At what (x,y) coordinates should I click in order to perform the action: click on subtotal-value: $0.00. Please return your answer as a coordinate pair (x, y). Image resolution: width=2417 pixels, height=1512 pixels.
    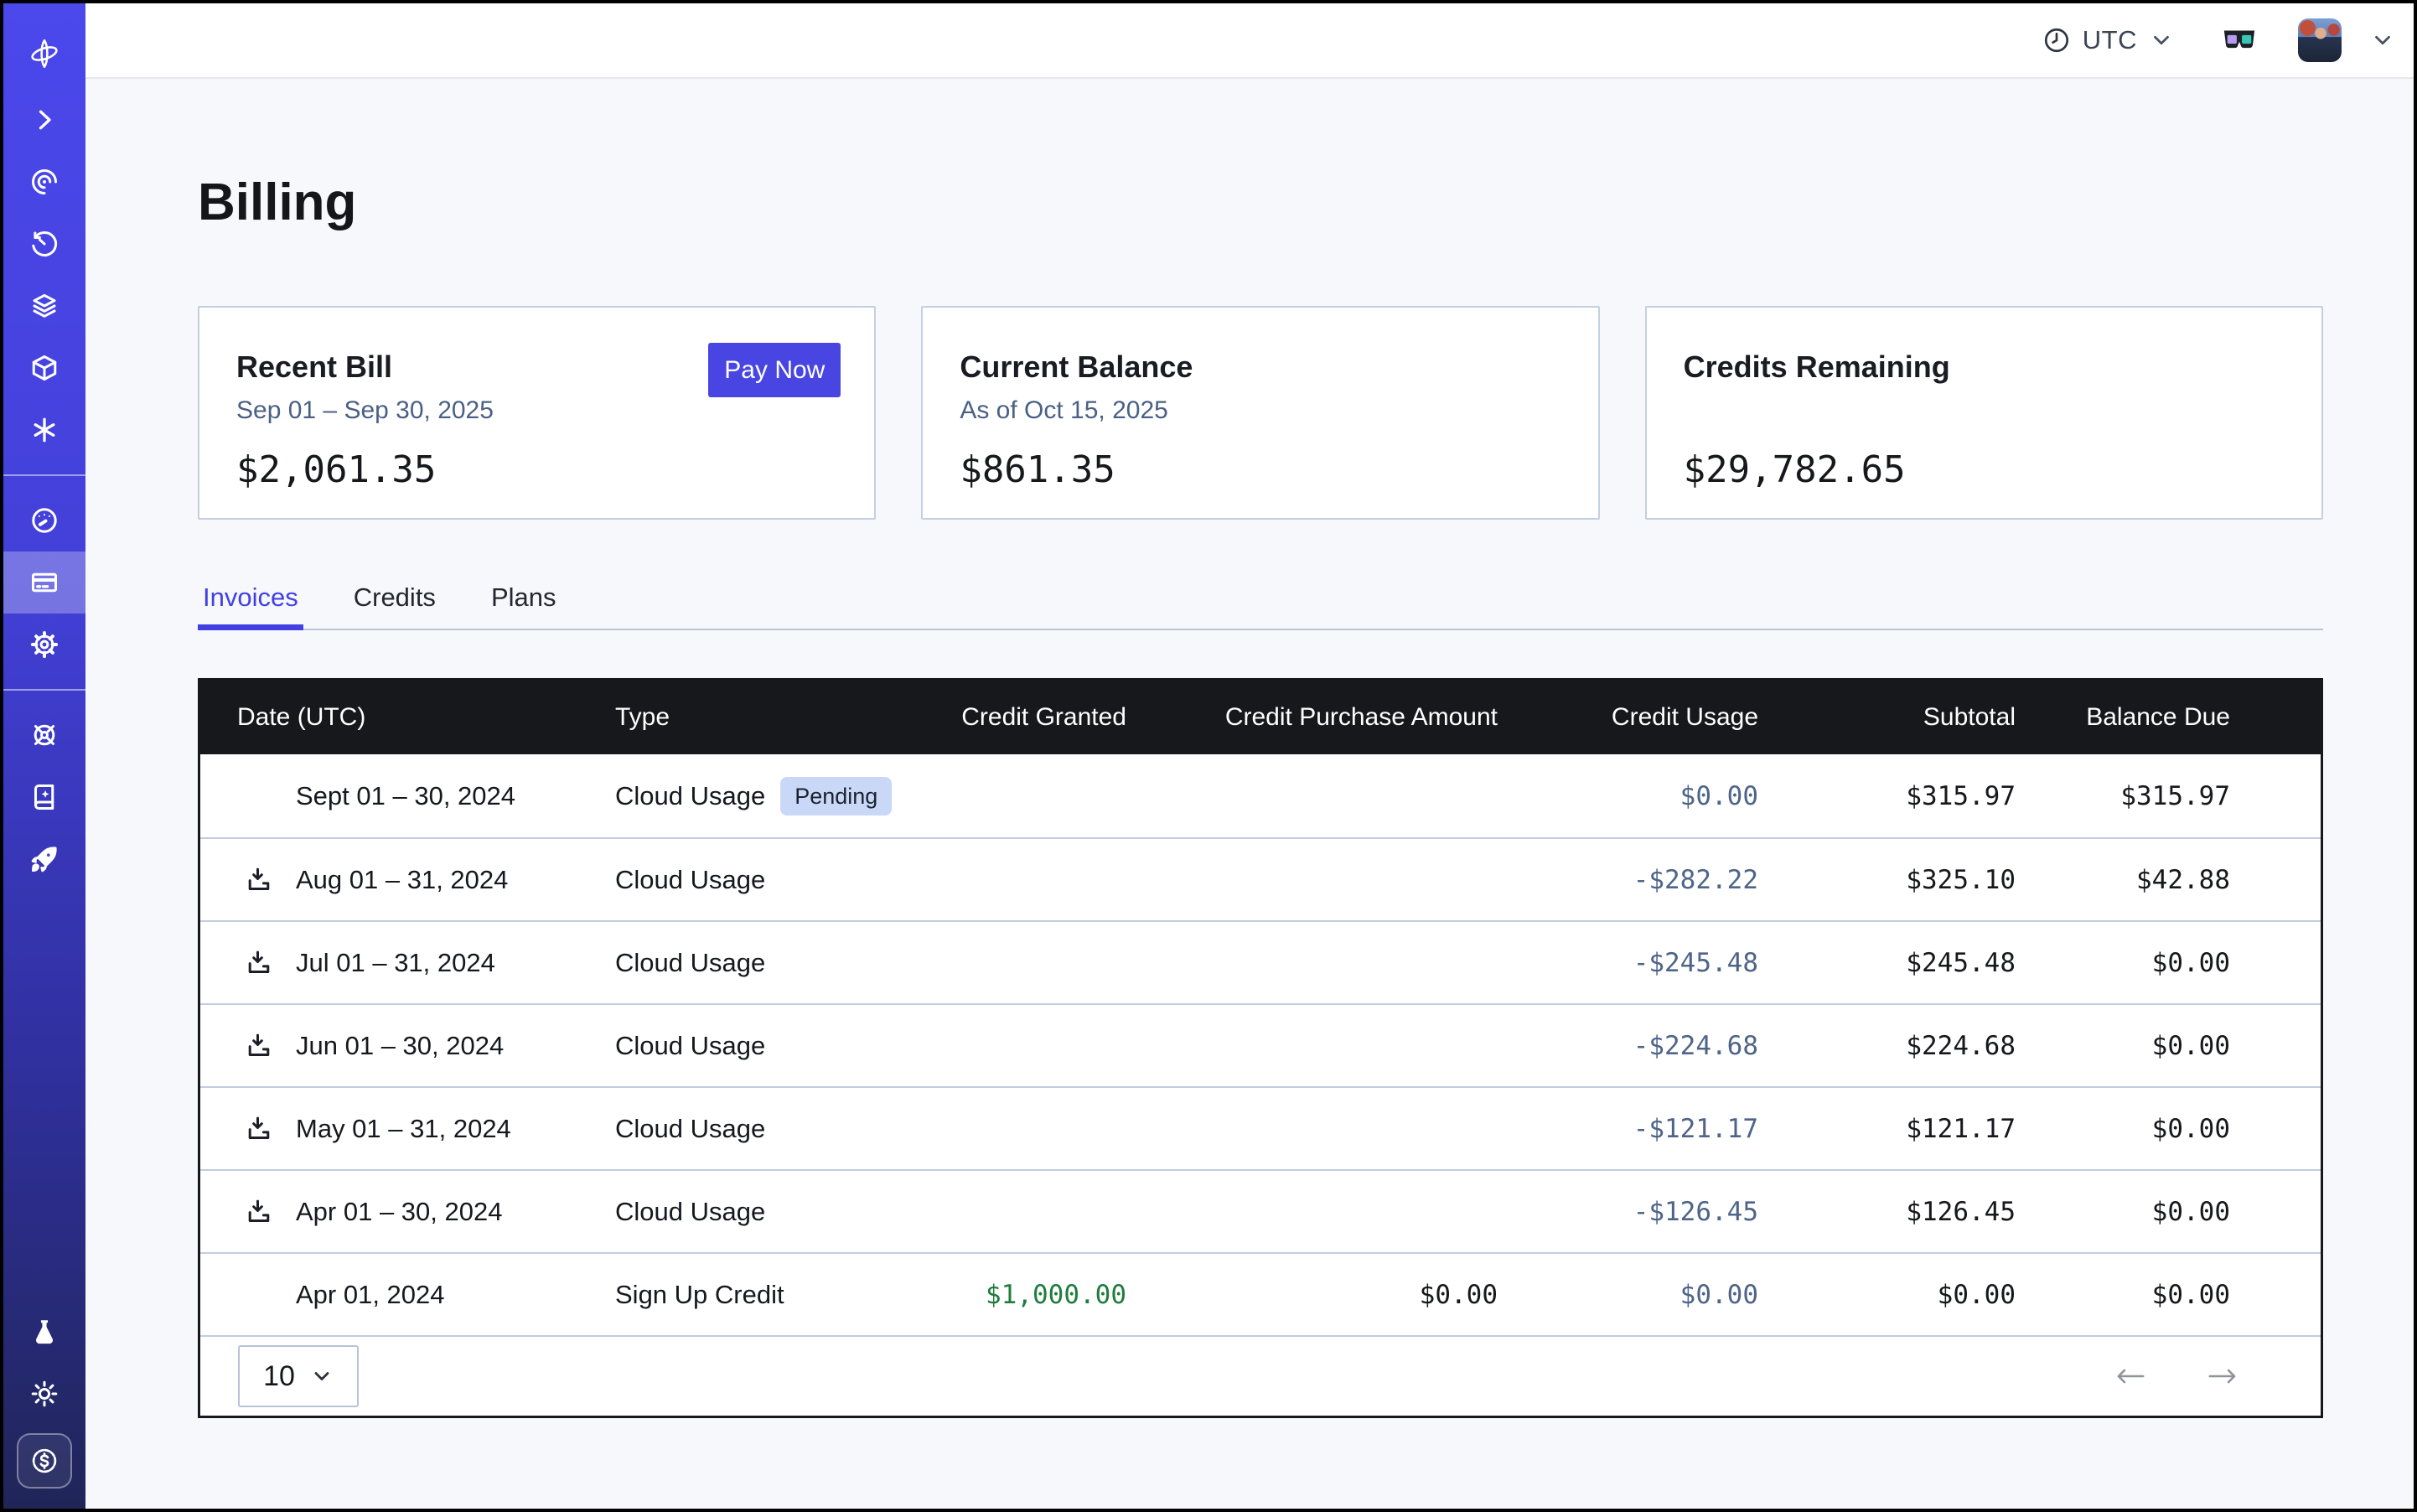
    Looking at the image, I should click on (1976, 1294).